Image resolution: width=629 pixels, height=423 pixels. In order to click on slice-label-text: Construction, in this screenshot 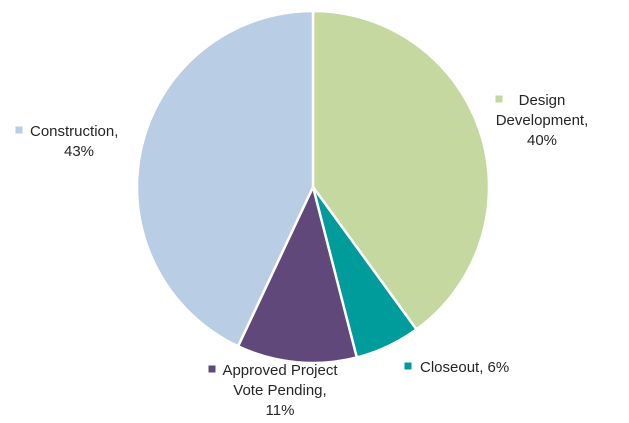, I will do `click(74, 131)`.